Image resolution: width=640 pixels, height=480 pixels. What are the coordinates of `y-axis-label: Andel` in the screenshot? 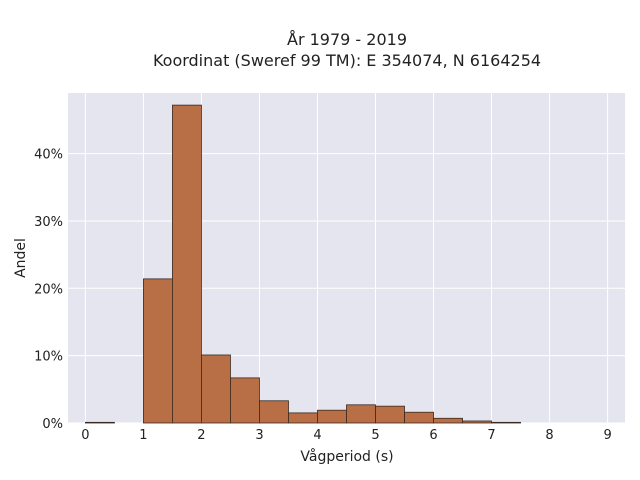 It's located at (21, 258).